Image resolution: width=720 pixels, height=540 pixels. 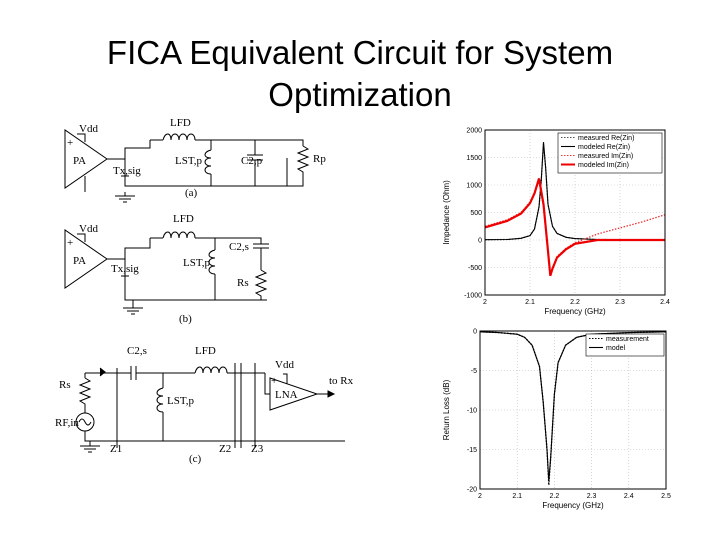 I want to click on y-tick-label: 2000, so click(x=474, y=131).